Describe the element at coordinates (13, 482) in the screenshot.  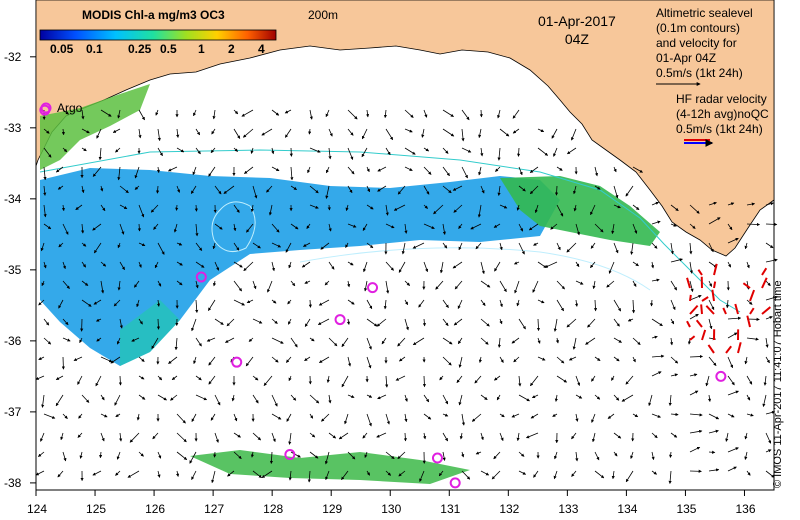
I see `y-tick-label: -38` at that location.